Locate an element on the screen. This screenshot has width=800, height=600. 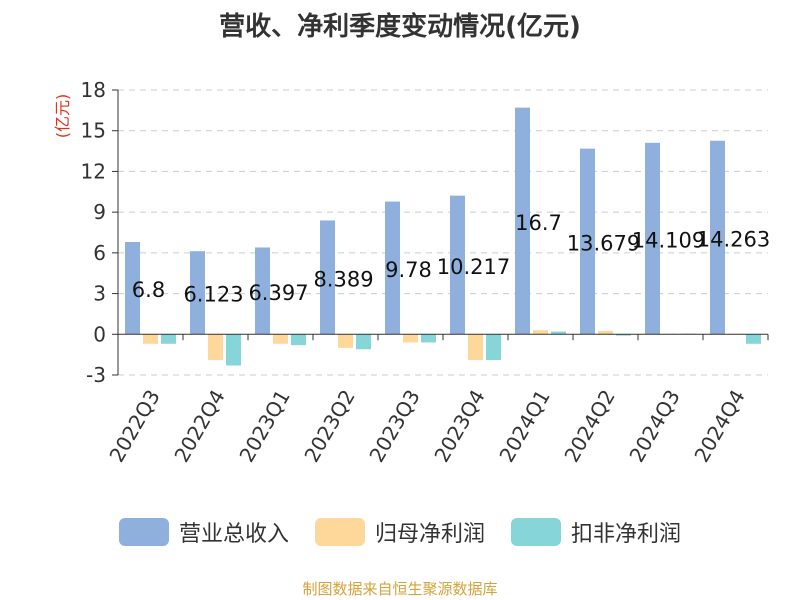
legend-swatch-deducted-net-profit is located at coordinates (536, 532).